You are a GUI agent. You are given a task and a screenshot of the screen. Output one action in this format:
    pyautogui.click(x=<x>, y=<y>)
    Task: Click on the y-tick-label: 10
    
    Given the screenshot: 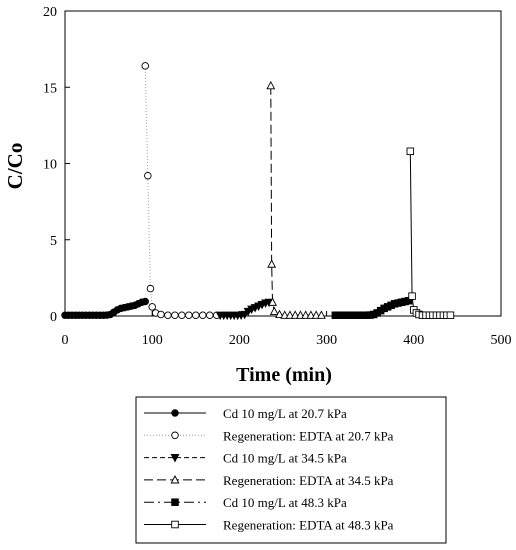 What is the action you would take?
    pyautogui.click(x=50, y=165)
    